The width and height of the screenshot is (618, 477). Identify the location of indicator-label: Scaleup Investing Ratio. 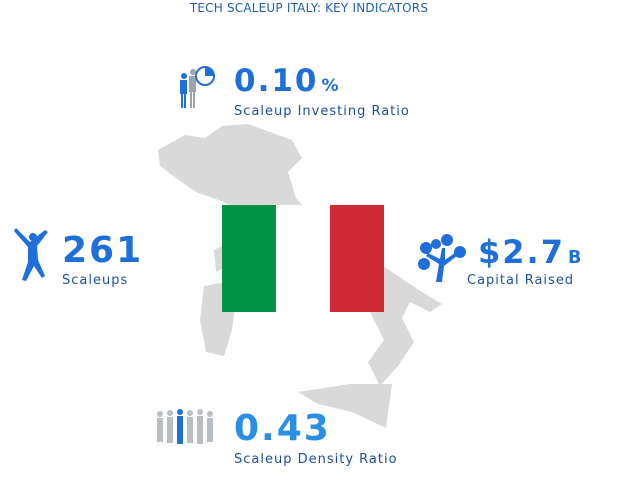
(322, 111).